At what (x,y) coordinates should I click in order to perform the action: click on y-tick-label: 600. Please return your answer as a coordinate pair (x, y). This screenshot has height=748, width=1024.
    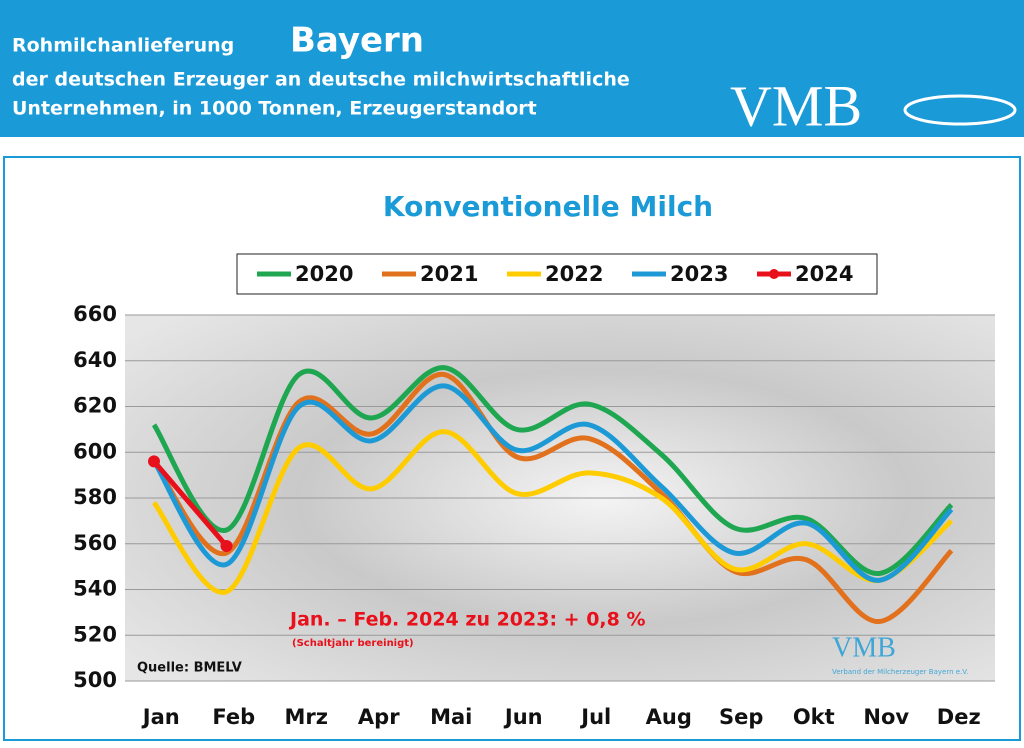
    Looking at the image, I should click on (95, 451).